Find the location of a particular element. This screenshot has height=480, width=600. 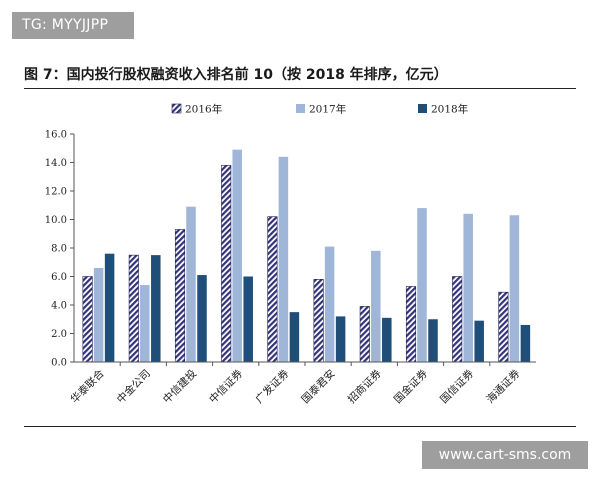

legend-label-2016: 2016年 is located at coordinates (203, 109).